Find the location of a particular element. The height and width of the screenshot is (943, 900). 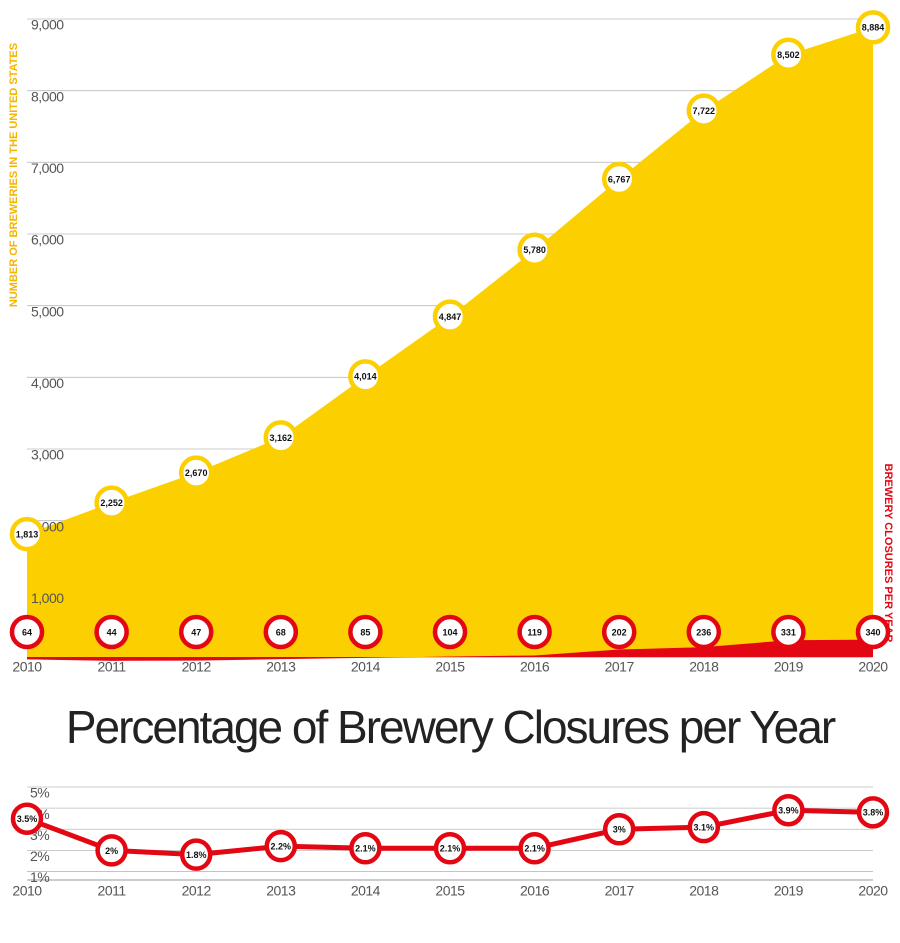

data-label: 3,162 is located at coordinates (281, 438).